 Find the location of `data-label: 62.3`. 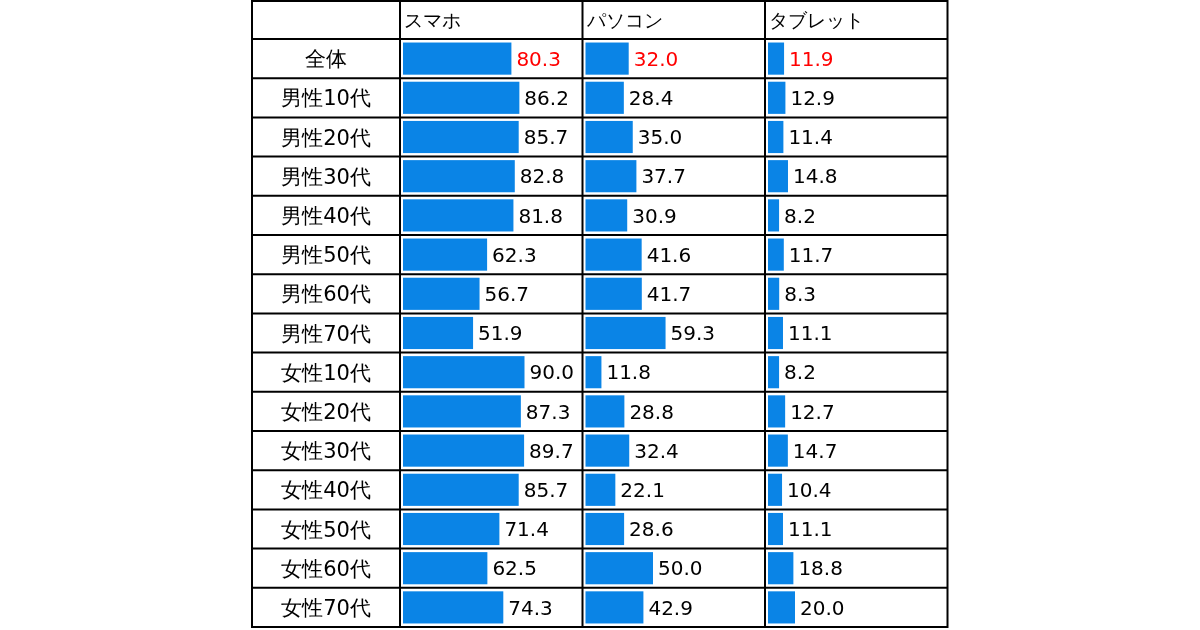

data-label: 62.3 is located at coordinates (514, 254).